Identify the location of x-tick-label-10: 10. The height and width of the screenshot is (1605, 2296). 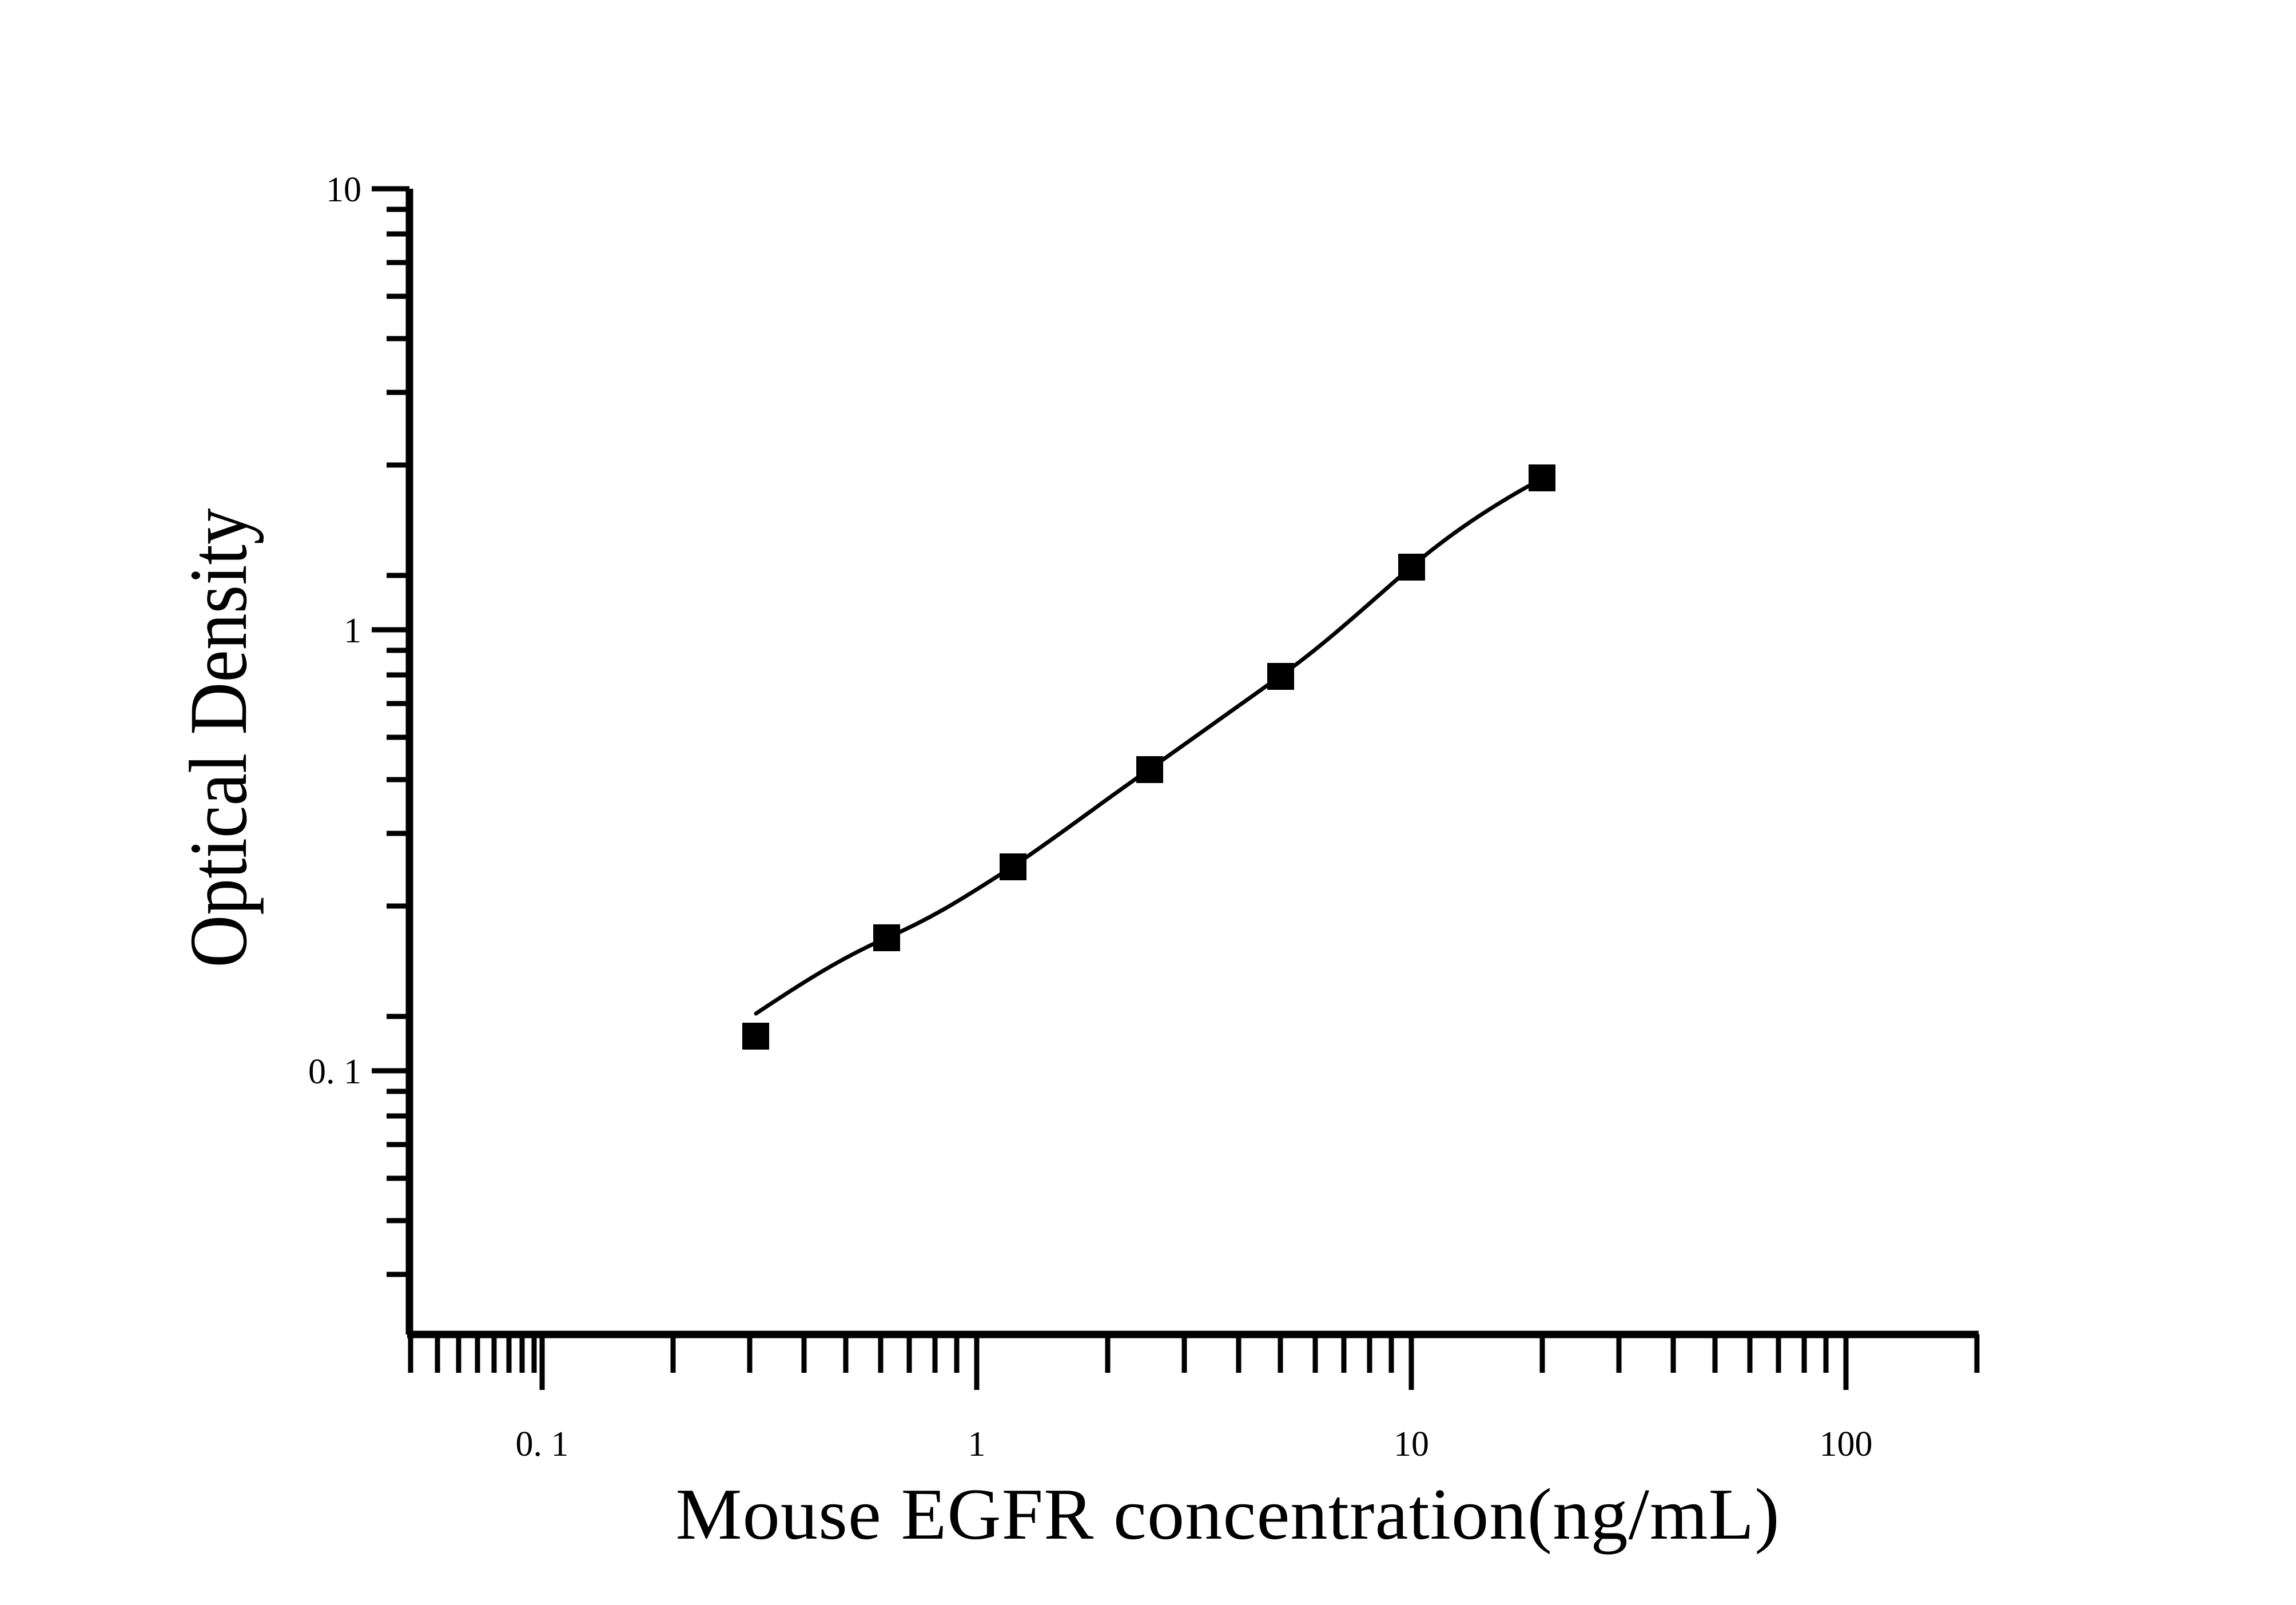
(1411, 1444).